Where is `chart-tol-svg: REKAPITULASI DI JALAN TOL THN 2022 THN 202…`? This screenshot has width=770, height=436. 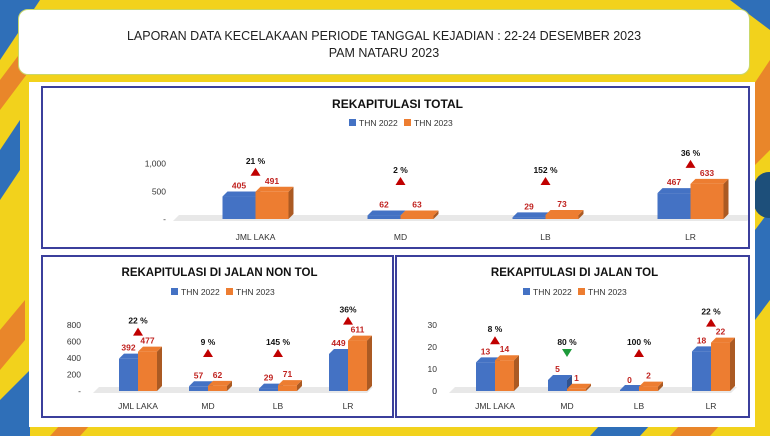 chart-tol-svg: REKAPITULASI DI JALAN TOL THN 2022 THN 202… is located at coordinates (582, 339).